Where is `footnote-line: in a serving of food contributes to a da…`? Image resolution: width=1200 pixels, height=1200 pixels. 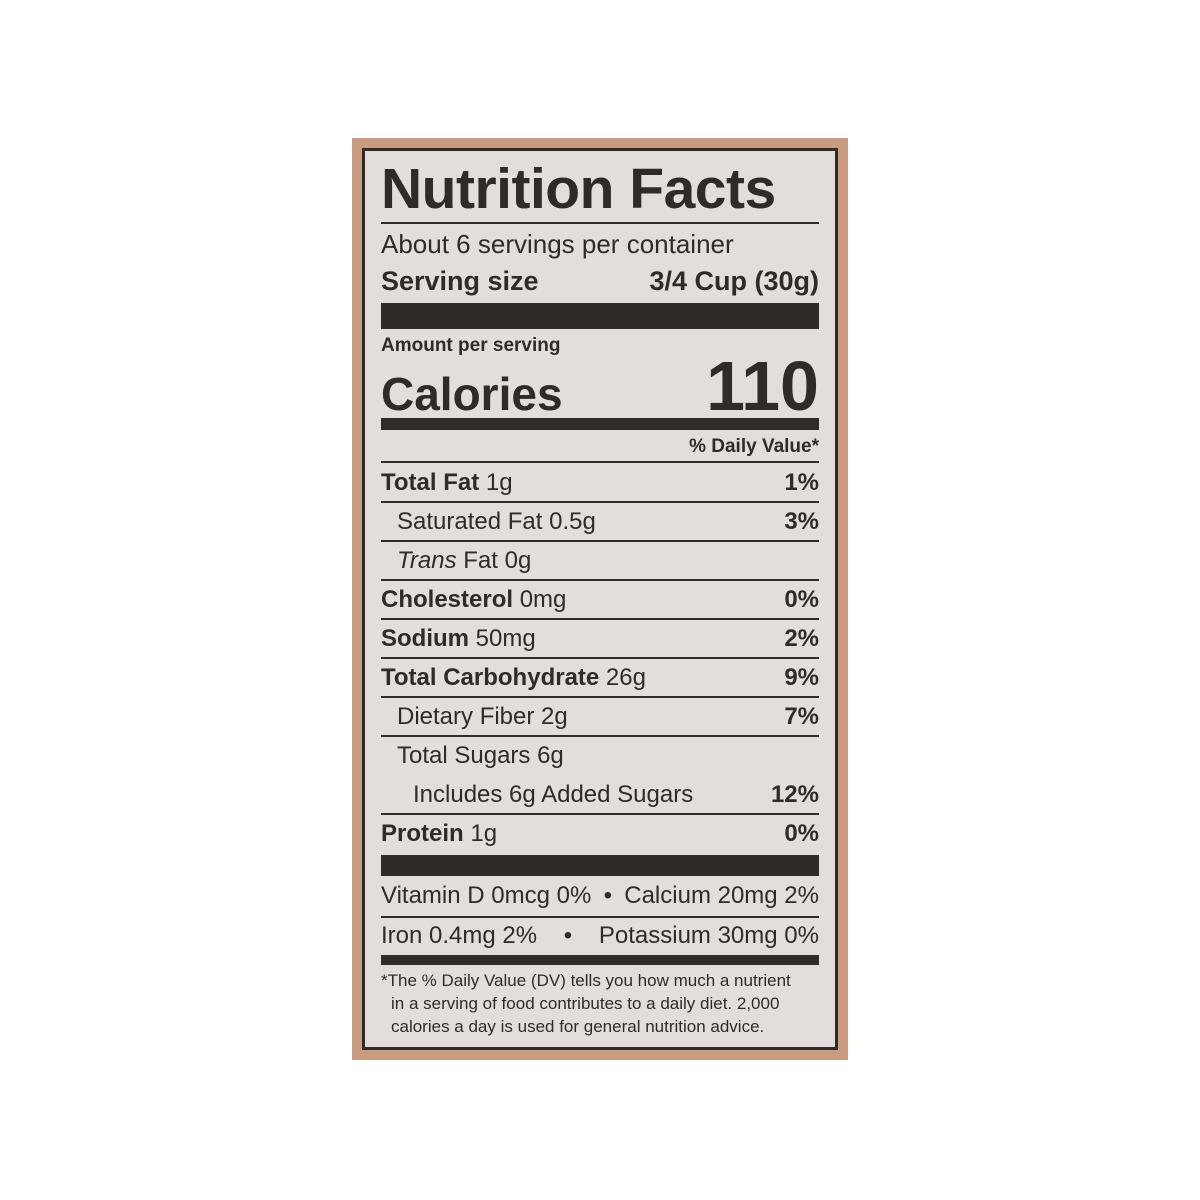 footnote-line: in a serving of food contributes to a da… is located at coordinates (585, 1003).